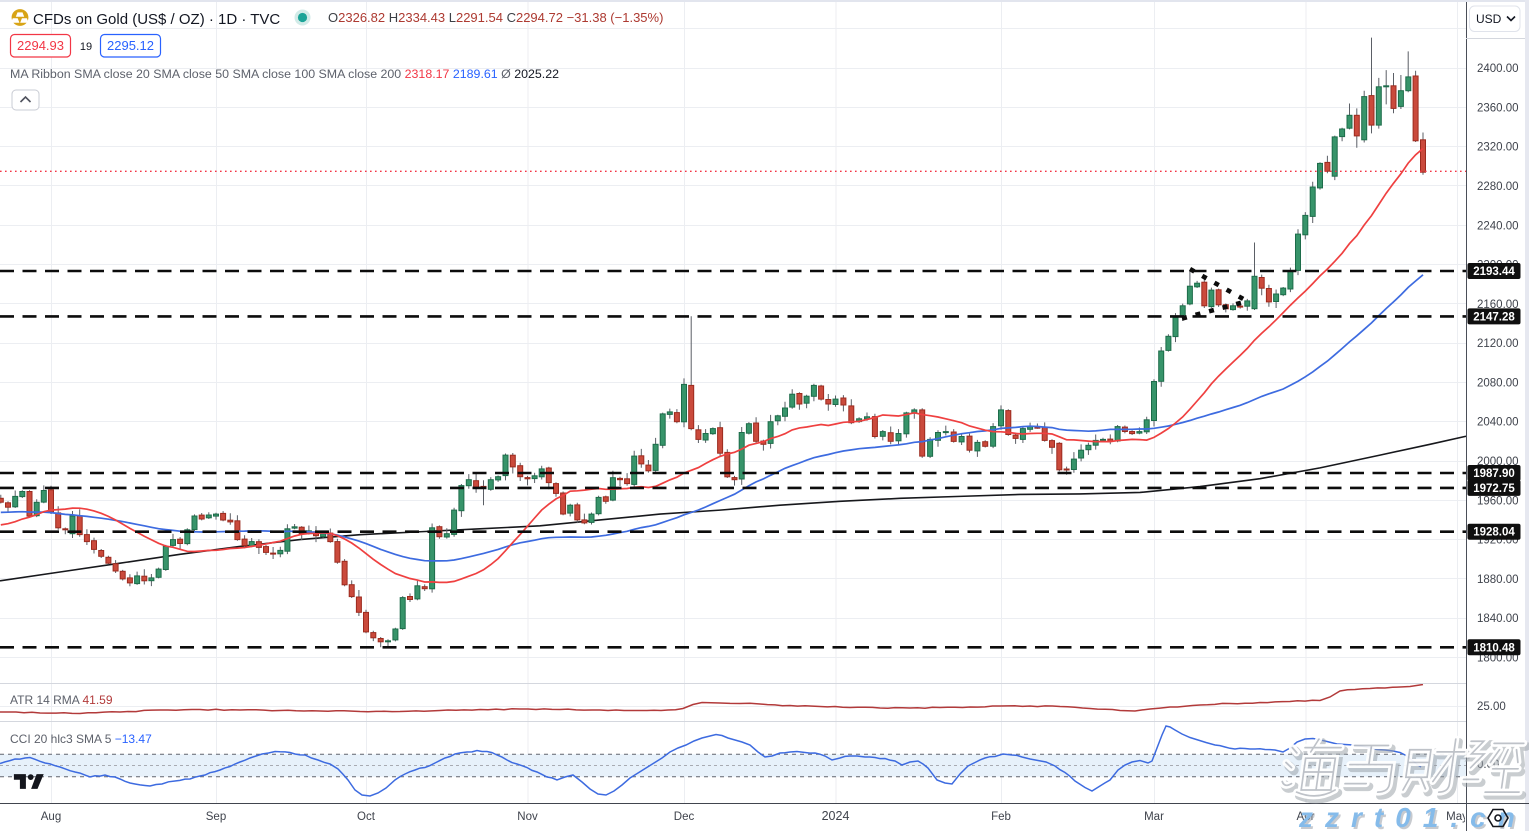 This screenshot has height=831, width=1529. What do you see at coordinates (1498, 69) in the screenshot?
I see `svg-text: 2400.00` at bounding box center [1498, 69].